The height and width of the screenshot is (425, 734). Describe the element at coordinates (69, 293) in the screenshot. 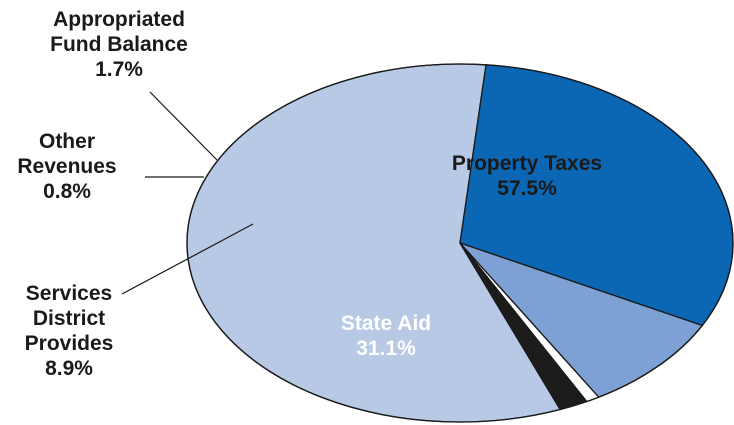

I see `slice-name-line: Services` at that location.